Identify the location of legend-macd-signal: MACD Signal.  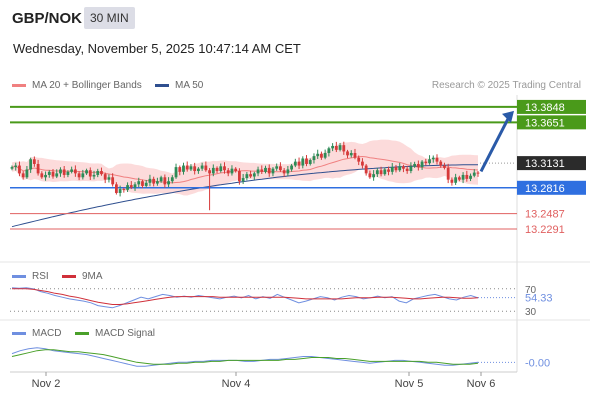
(115, 333).